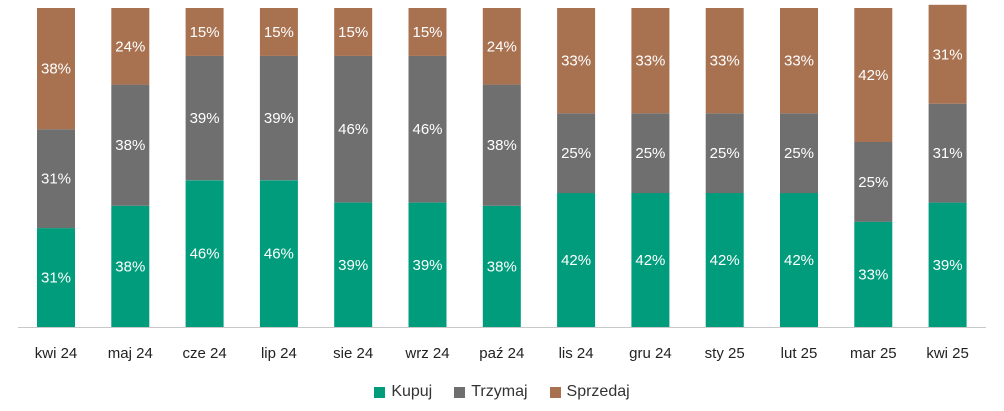 The image size is (1004, 411). What do you see at coordinates (426, 353) in the screenshot?
I see `x-tick-label-5: wrz 24` at bounding box center [426, 353].